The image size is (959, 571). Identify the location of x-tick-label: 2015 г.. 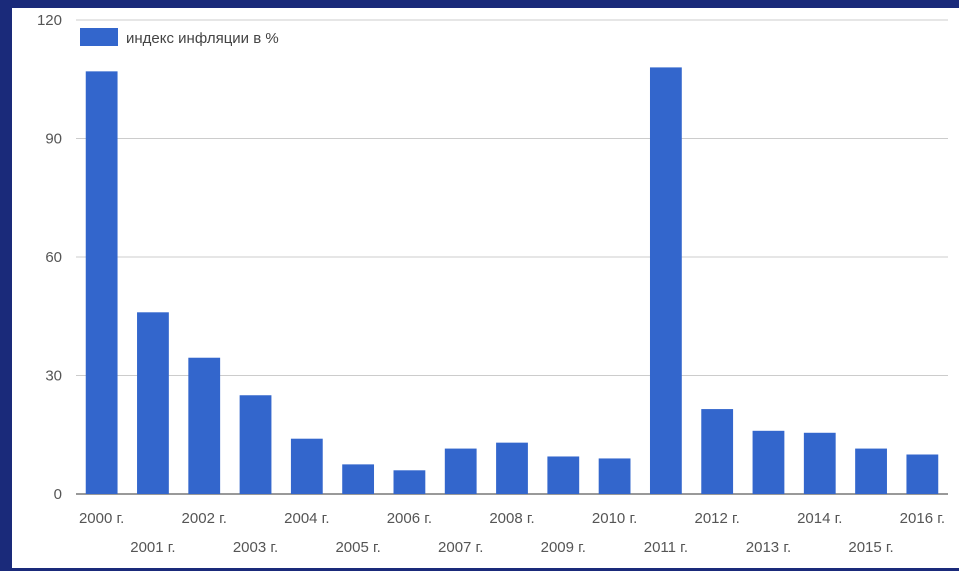
(870, 547).